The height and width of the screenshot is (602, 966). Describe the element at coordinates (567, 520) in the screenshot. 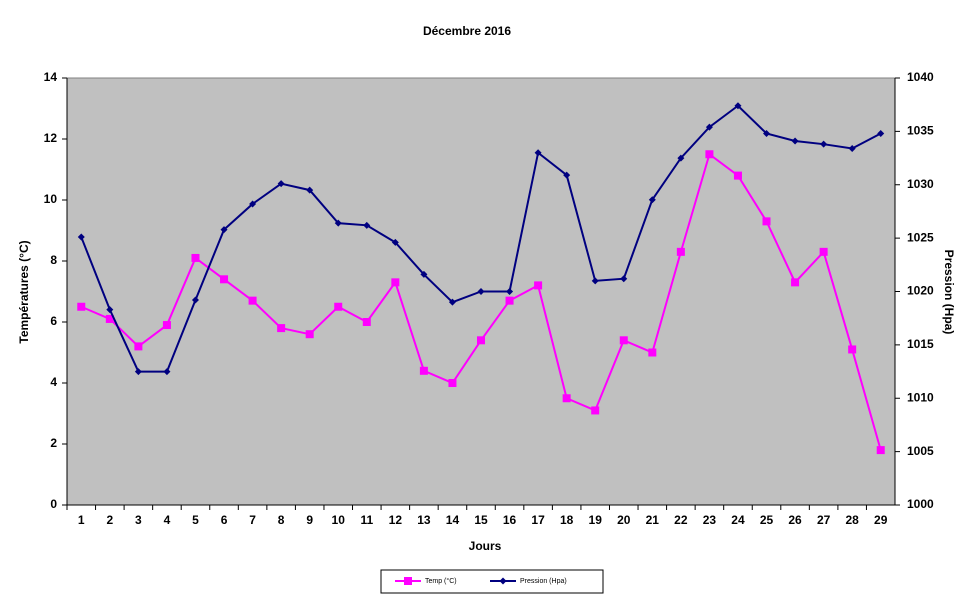

I see `x-tick-label: 18` at that location.